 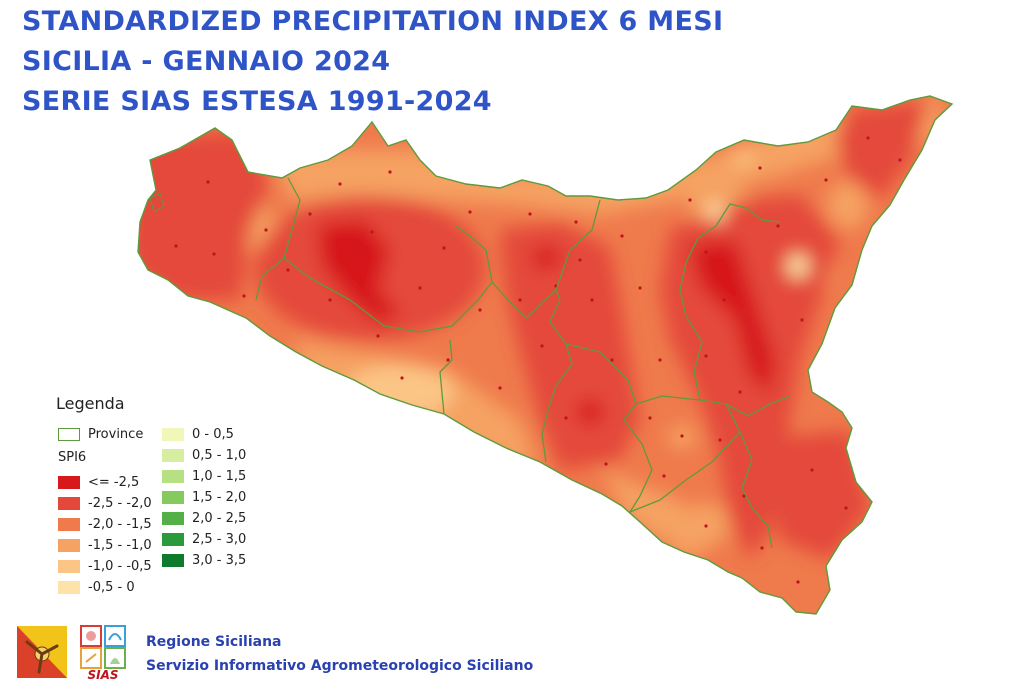 I want to click on spi-zone-extreme-central, so click(x=546, y=258).